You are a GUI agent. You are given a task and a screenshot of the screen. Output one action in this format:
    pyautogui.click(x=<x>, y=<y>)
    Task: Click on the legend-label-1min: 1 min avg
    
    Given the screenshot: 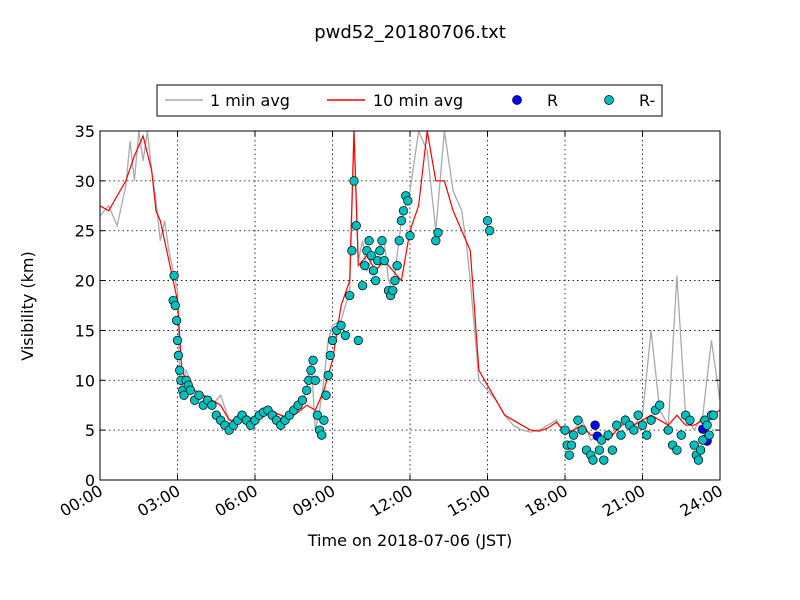 What is the action you would take?
    pyautogui.click(x=250, y=100)
    